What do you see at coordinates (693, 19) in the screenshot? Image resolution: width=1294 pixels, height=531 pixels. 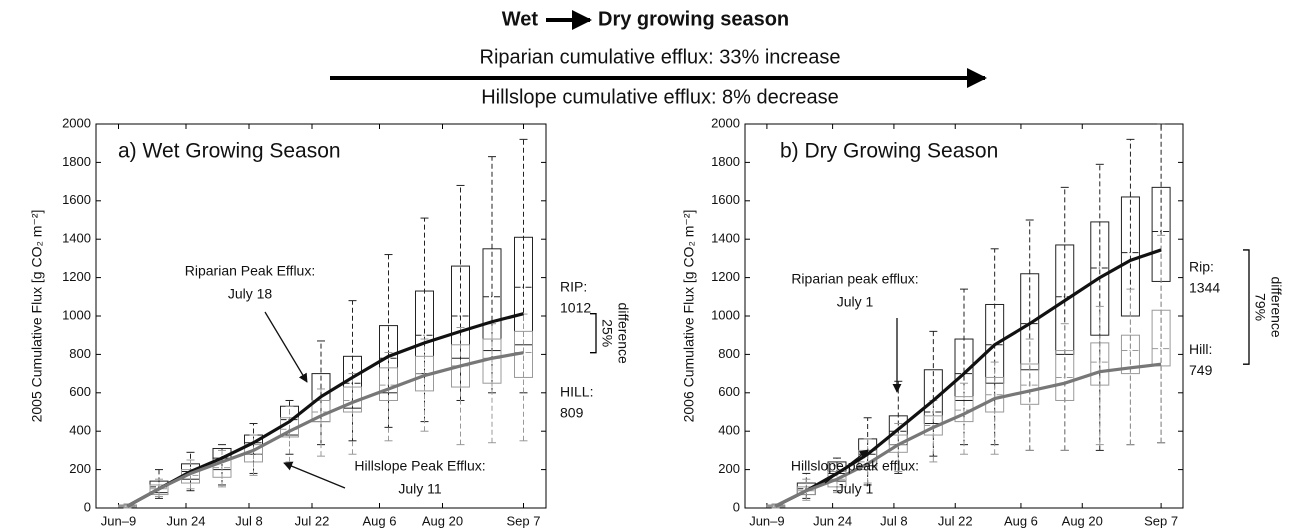 I see `header-to: Dry growing season` at bounding box center [693, 19].